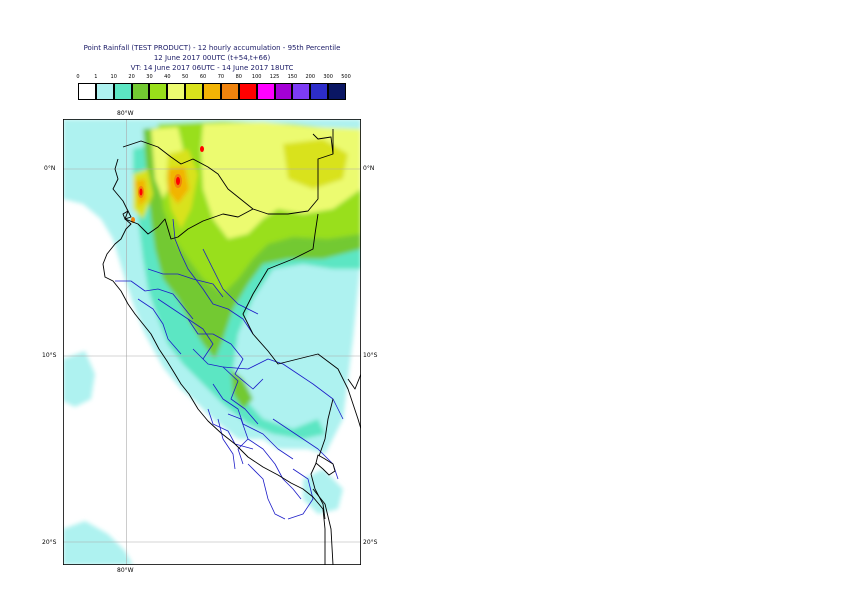  I want to click on precip-hotspot-b, so click(178, 181).